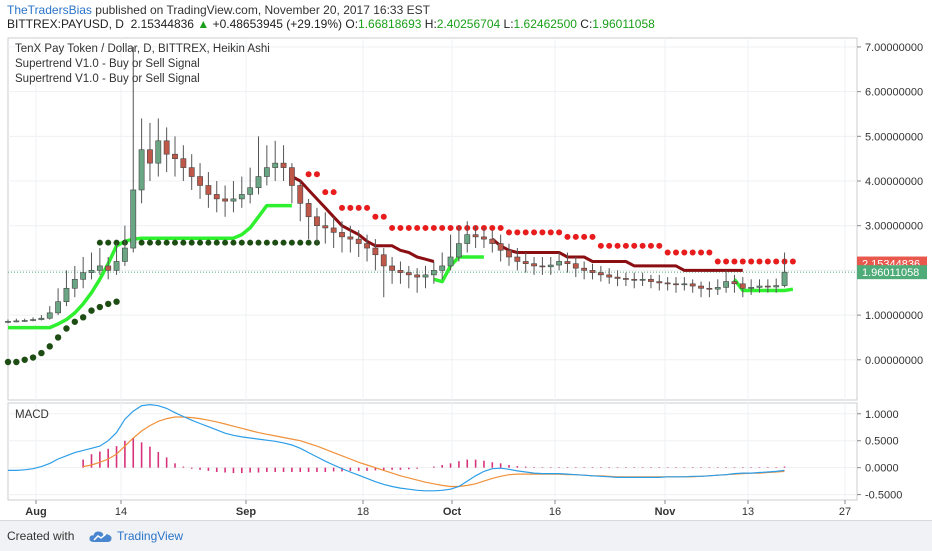 This screenshot has height=551, width=932. Describe the element at coordinates (894, 182) in the screenshot. I see `price-tick-label: 4.00000000` at that location.